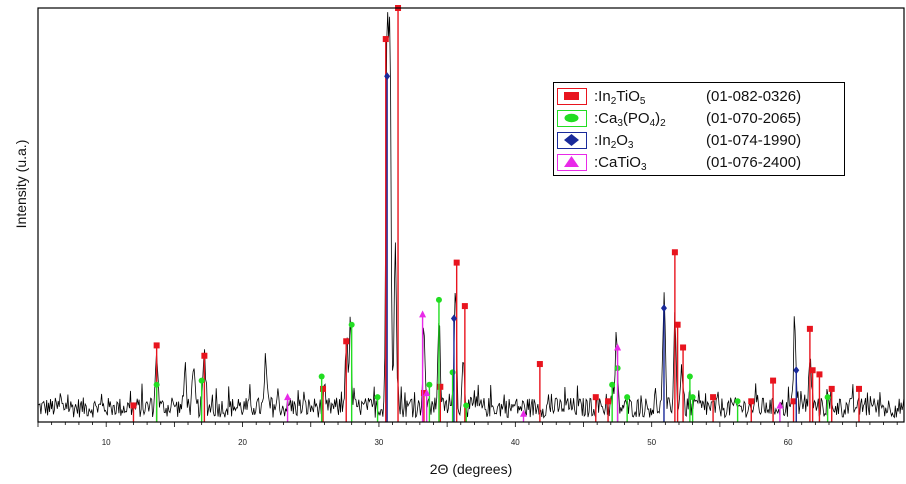 This screenshot has width=906, height=484. I want to click on x-tick-label: 20, so click(242, 442).